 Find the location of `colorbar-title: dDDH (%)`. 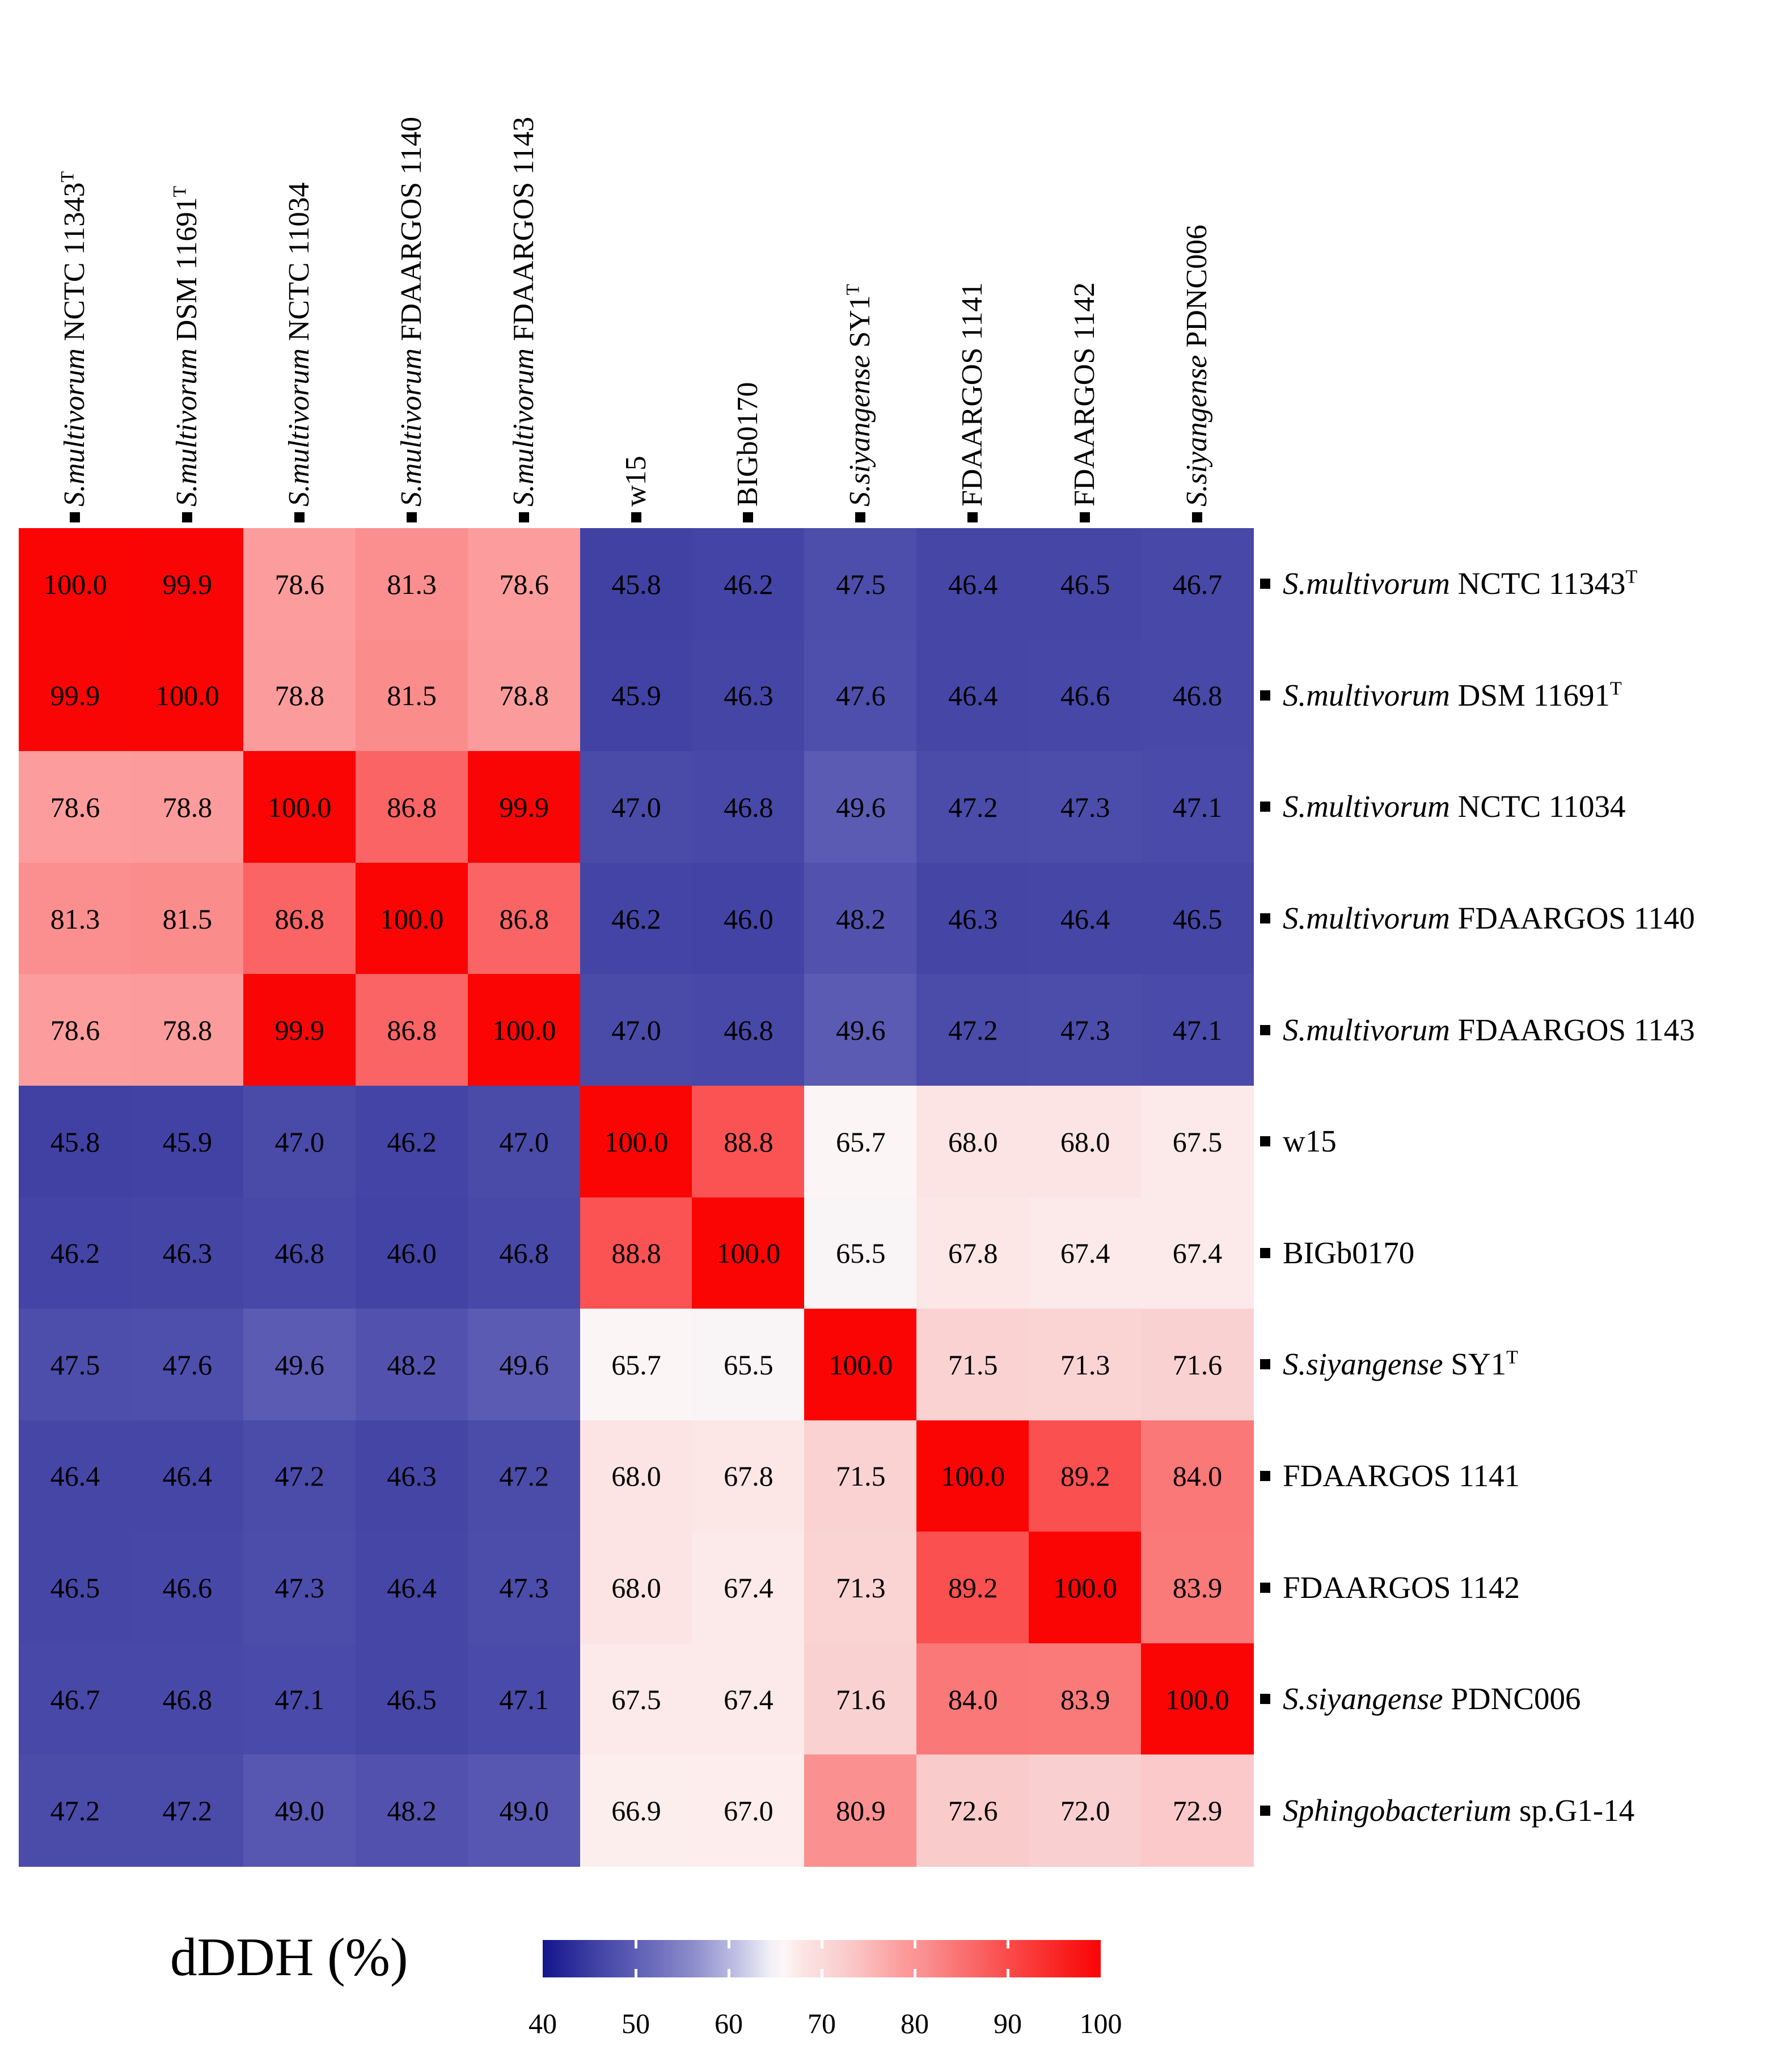

colorbar-title: dDDH (%) is located at coordinates (289, 1957).